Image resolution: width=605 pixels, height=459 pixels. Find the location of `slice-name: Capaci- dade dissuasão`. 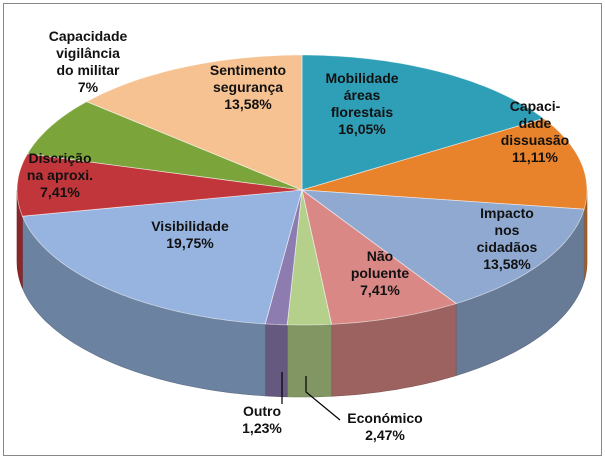

slice-name: Capaci- dade dissuasão is located at coordinates (535, 123).